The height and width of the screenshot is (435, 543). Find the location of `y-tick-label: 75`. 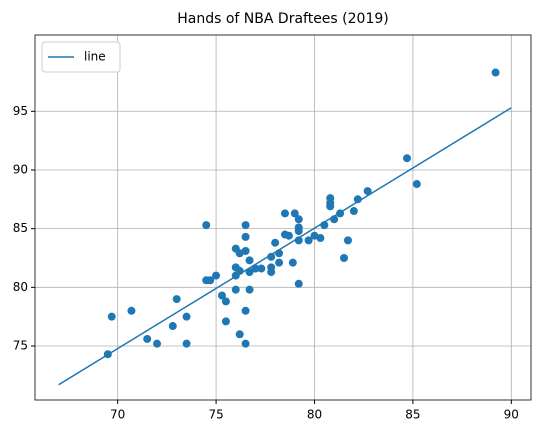

y-tick-label: 75 is located at coordinates (20, 346).